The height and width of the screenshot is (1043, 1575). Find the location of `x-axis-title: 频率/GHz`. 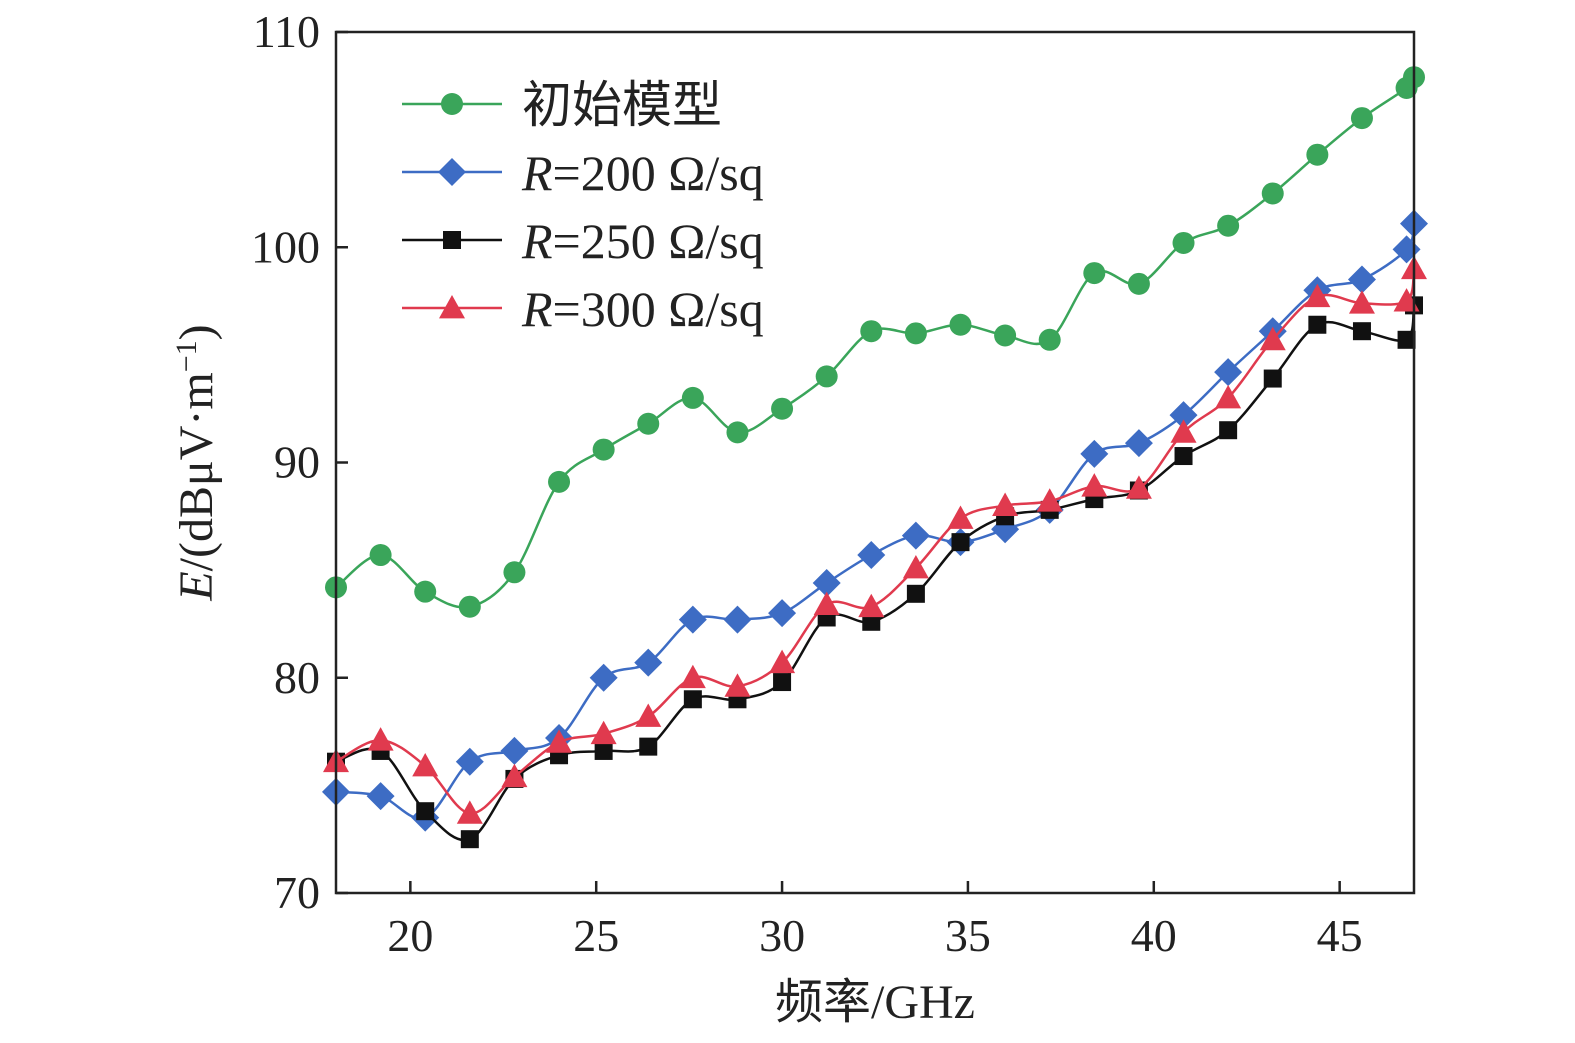

x-axis-title: 频率/GHz is located at coordinates (875, 1002).